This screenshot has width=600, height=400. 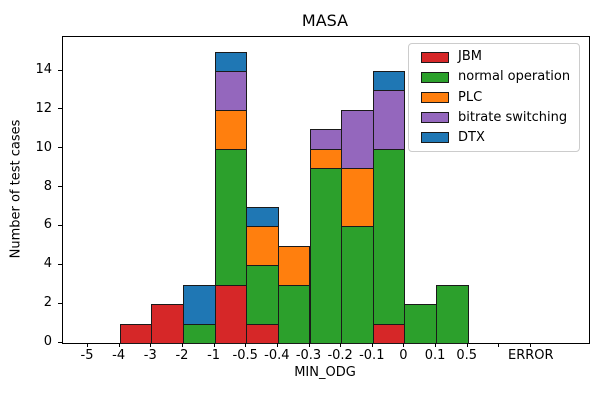 What do you see at coordinates (340, 355) in the screenshot?
I see `x-tick-label: -0.2` at bounding box center [340, 355].